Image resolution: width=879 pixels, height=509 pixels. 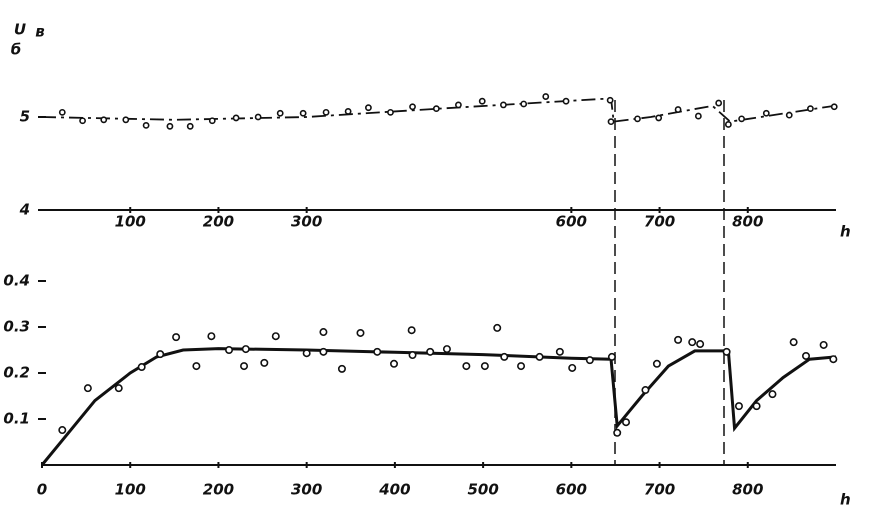 I want to click on y-tick-label: 0.2, so click(x=16, y=373).